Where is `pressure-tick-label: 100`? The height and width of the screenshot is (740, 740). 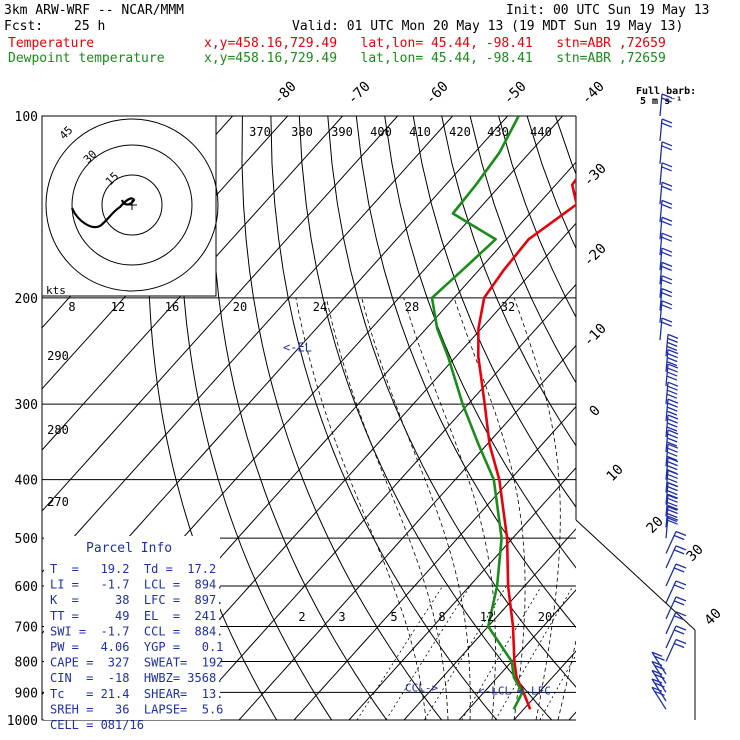 pressure-tick-label: 100 is located at coordinates (26, 117).